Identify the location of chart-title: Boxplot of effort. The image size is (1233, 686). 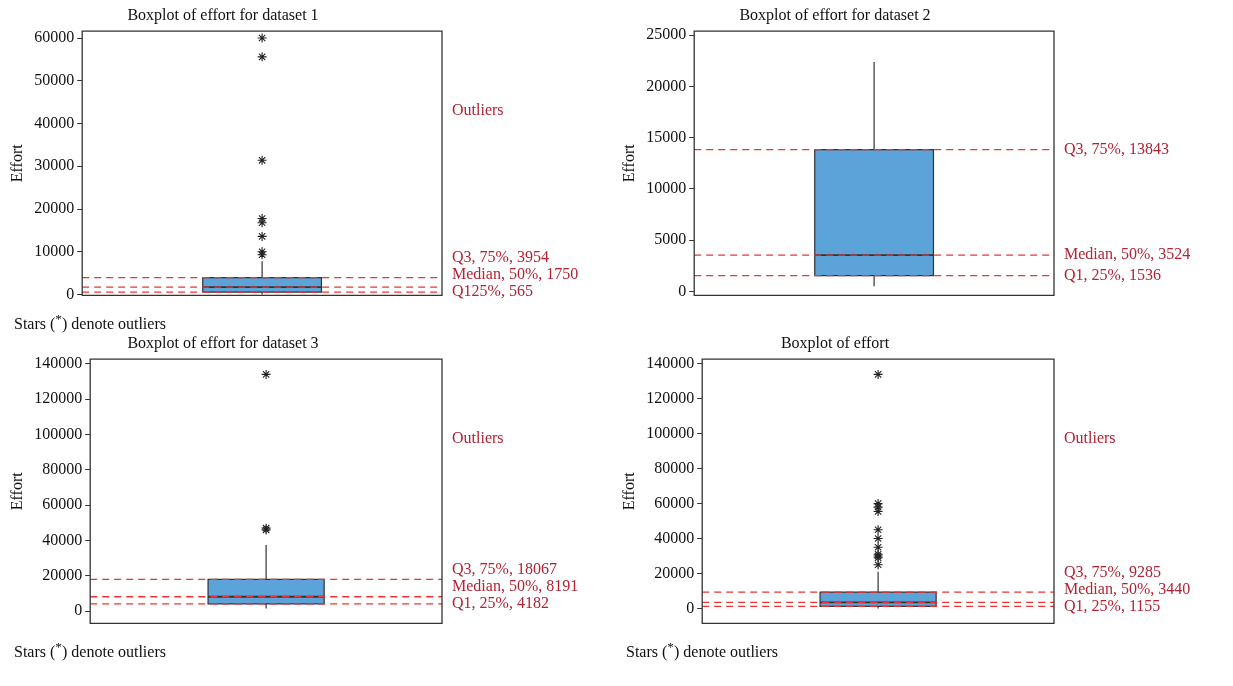
(835, 342).